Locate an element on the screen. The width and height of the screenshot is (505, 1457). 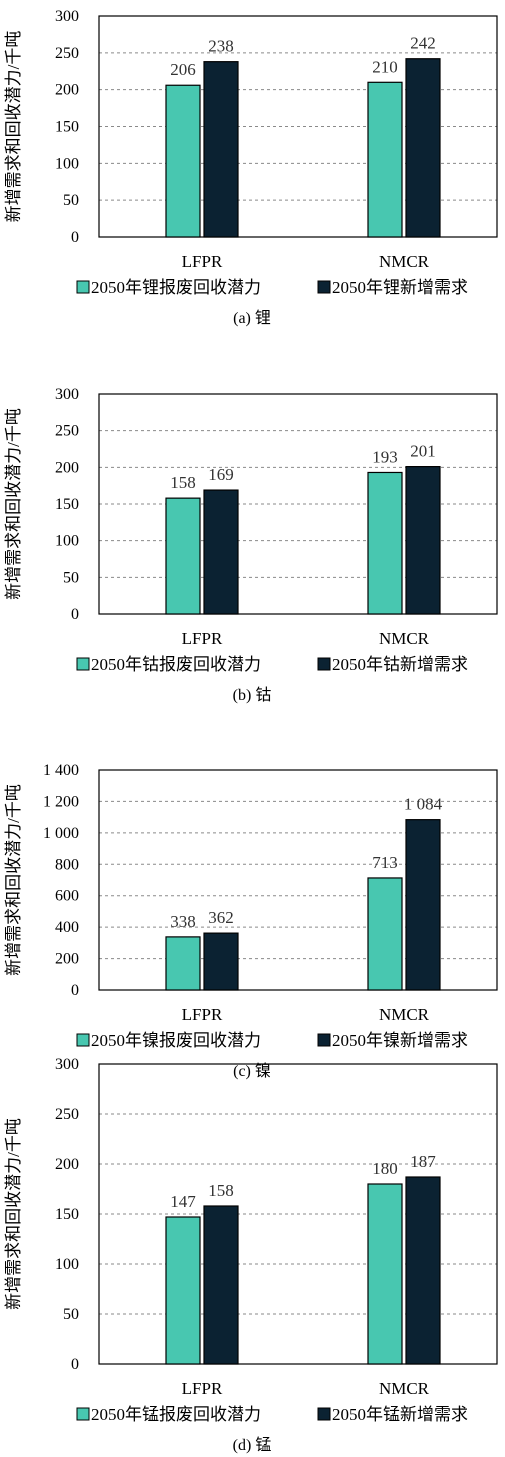
y-tick-label: 1 000 is located at coordinates (61, 833).